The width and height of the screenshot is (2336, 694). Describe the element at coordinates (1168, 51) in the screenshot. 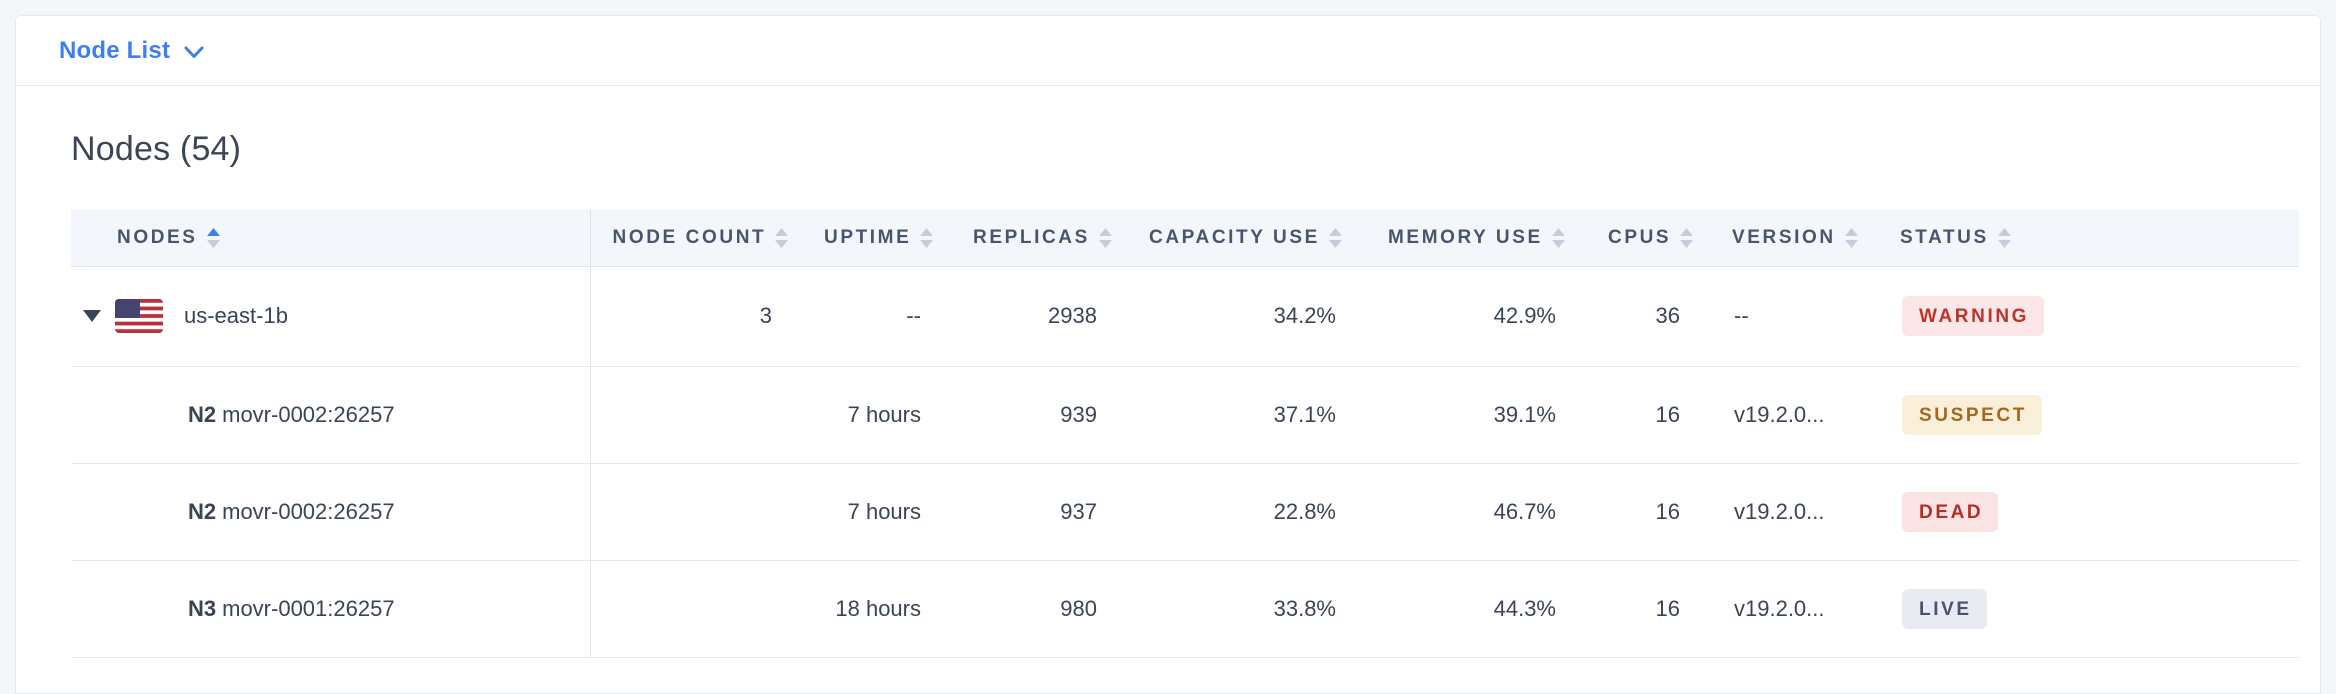

I see `topbar: Node List` at that location.